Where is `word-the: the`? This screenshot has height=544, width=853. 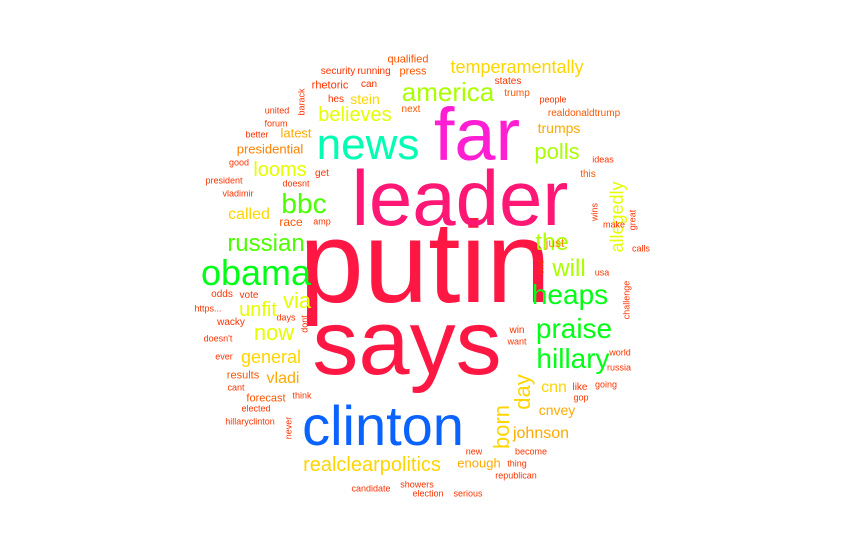 word-the: the is located at coordinates (552, 242).